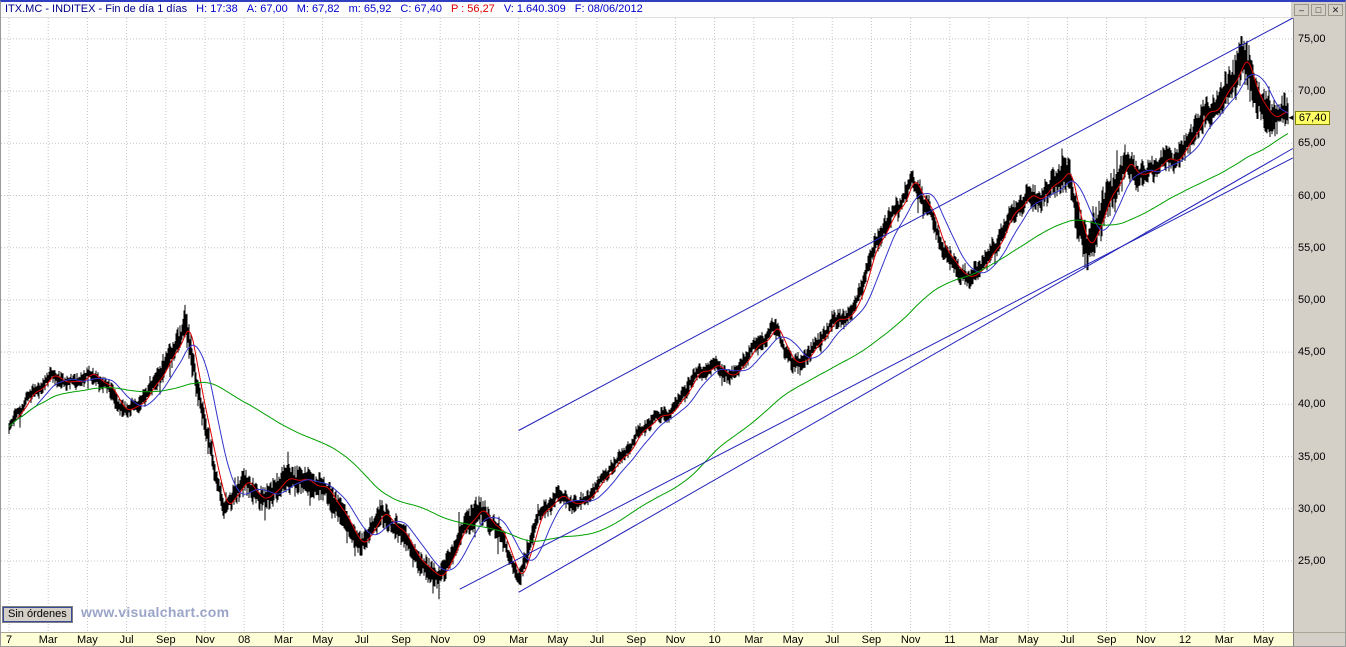 Image resolution: width=1346 pixels, height=647 pixels. Describe the element at coordinates (714, 640) in the screenshot. I see `x-axis-label: 10` at that location.